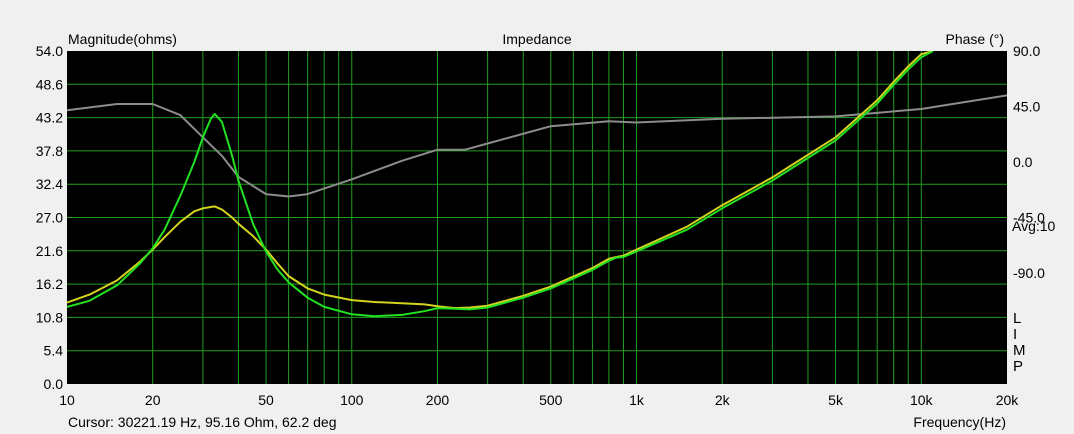 The image size is (1074, 434). Describe the element at coordinates (266, 400) in the screenshot. I see `x-tick-label: 50` at that location.